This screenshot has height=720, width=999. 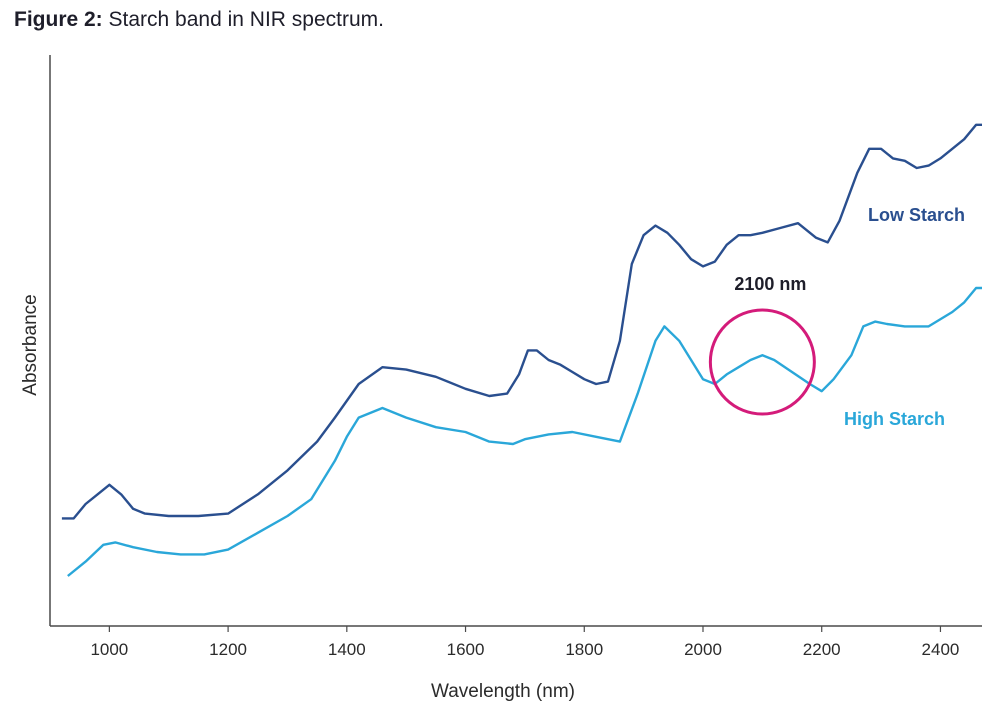 What do you see at coordinates (762, 362) in the screenshot?
I see `annotation-circle` at bounding box center [762, 362].